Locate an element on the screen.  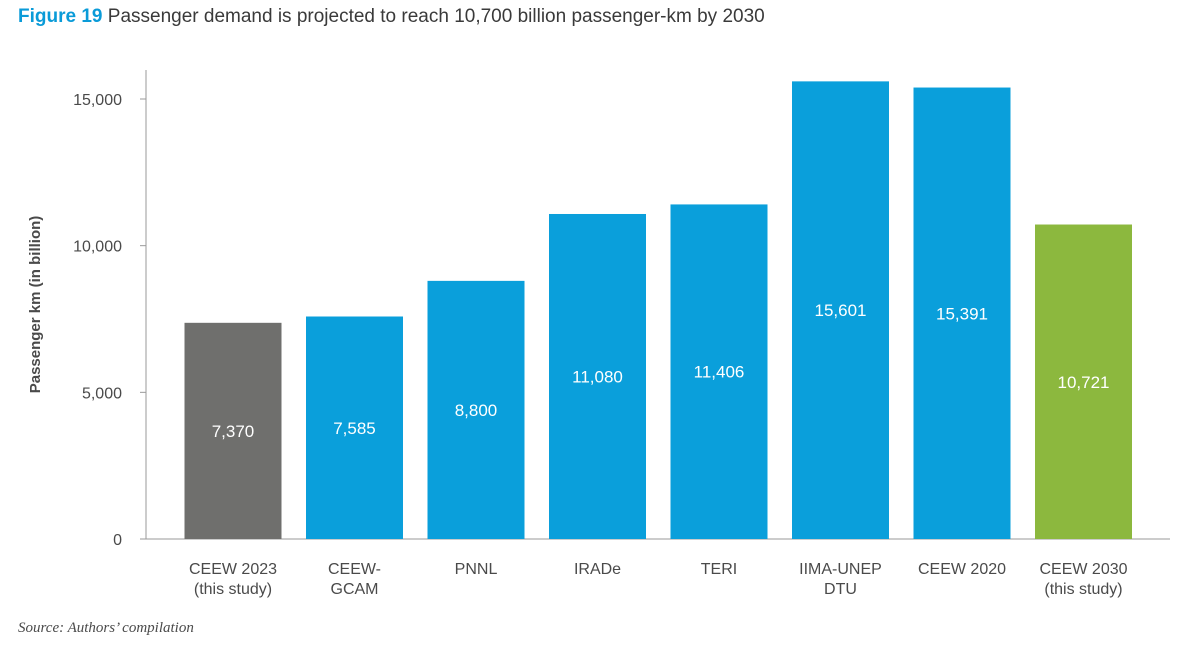
x-tick-label-line: IIMA-UNEP is located at coordinates (840, 569).